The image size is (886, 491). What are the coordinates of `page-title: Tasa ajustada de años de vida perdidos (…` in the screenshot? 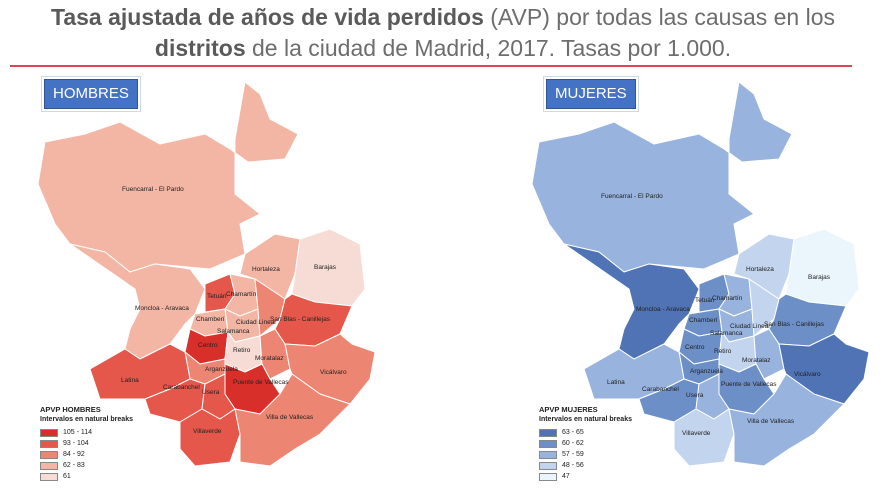 It's located at (443, 33).